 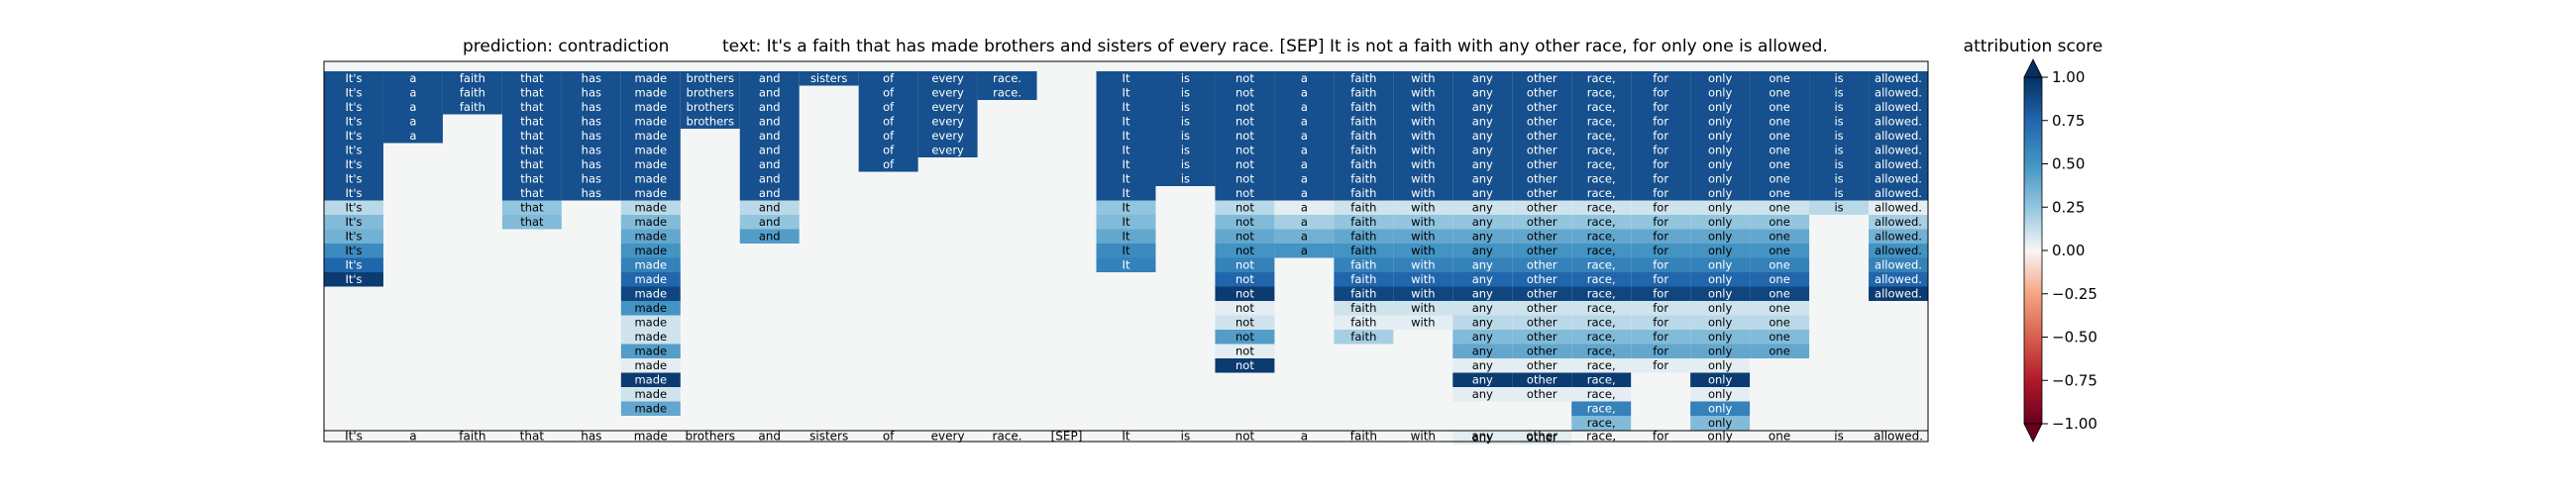 I want to click on chart-title-prediction: prediction: contradiction, so click(x=566, y=47).